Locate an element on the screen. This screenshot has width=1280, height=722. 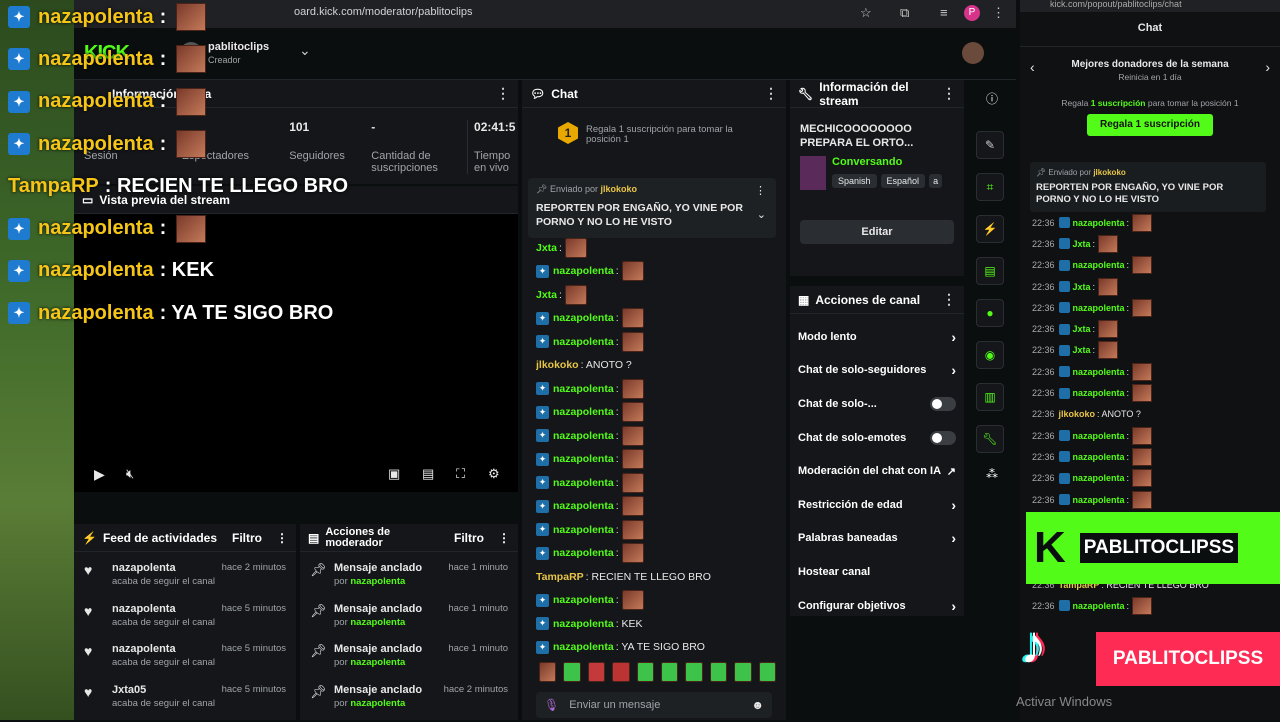
chevron-left-icon: ‹ is located at coordinates (1032, 67).